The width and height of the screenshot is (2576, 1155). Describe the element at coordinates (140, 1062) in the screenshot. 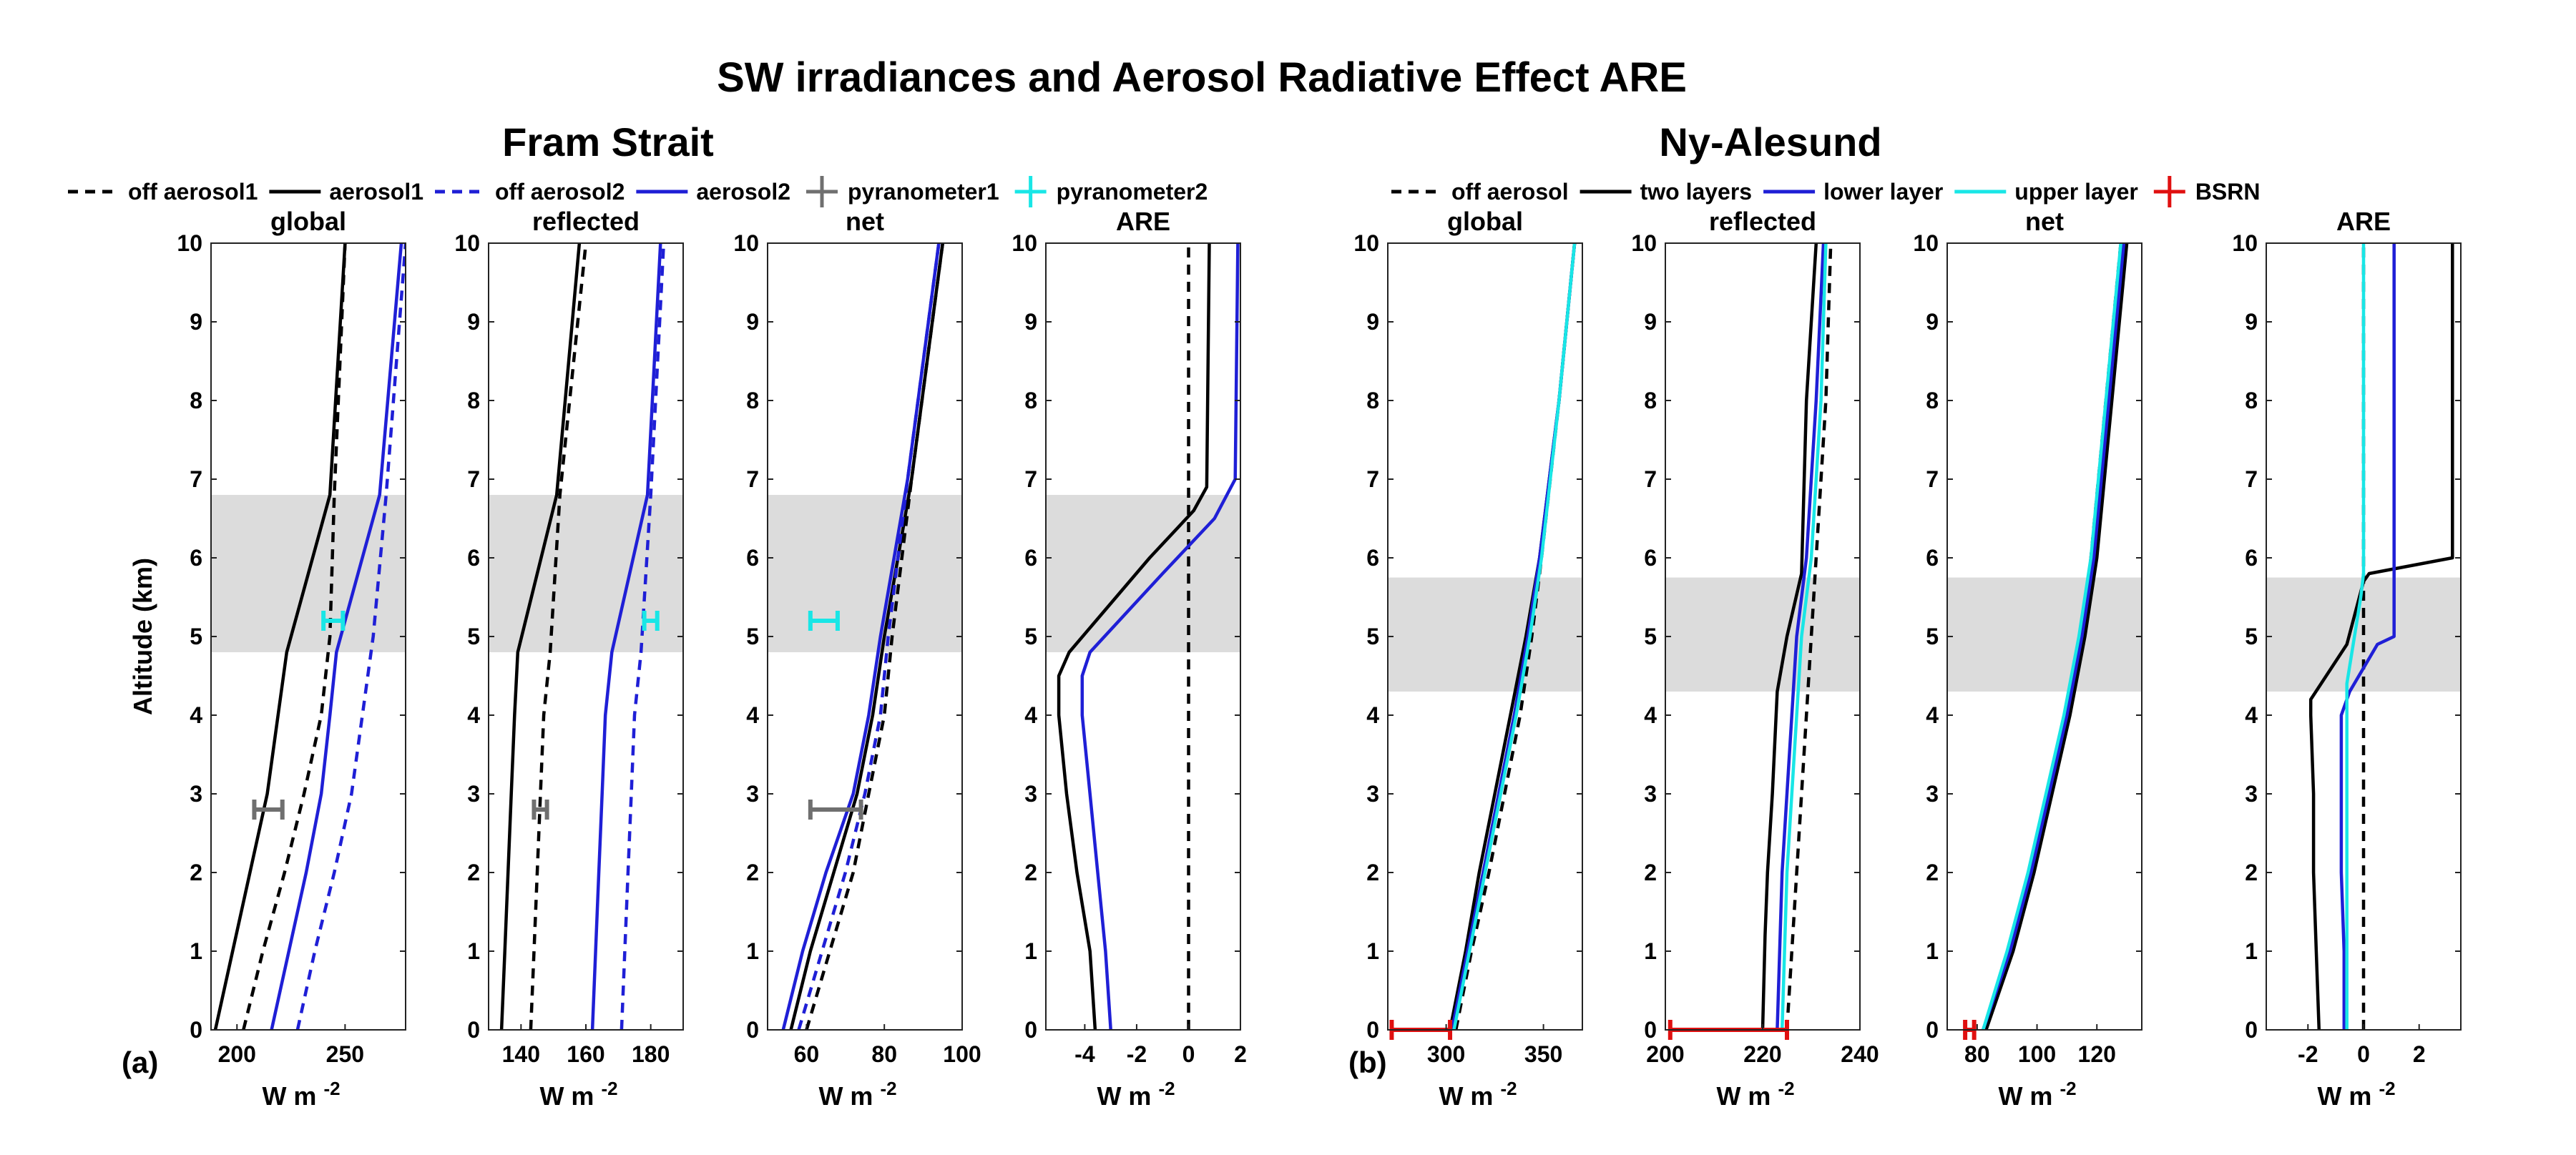

I see `panel-tag: (a)` at that location.